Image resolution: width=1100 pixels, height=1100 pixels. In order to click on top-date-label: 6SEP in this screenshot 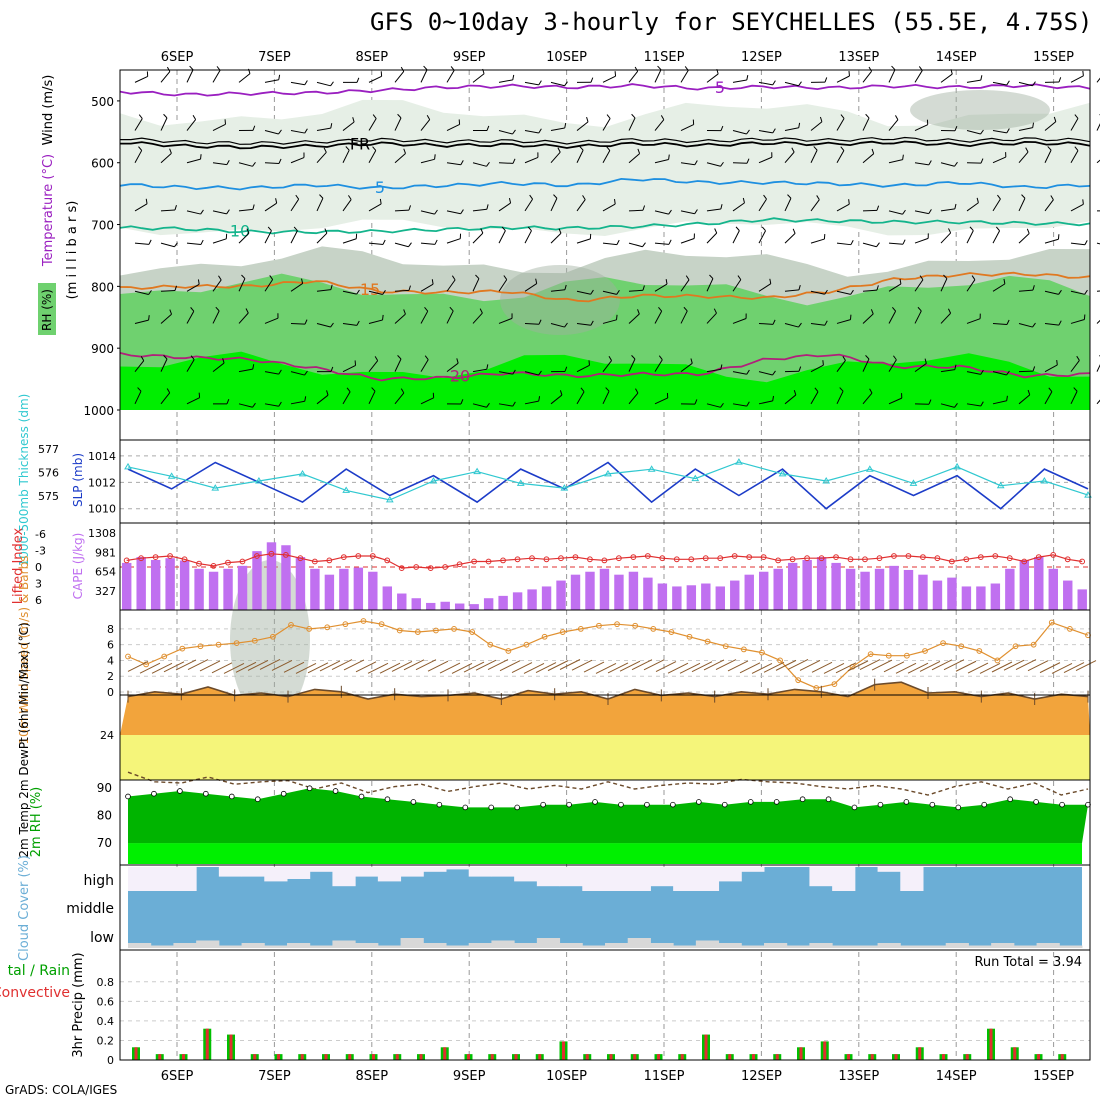, I will do `click(177, 57)`.